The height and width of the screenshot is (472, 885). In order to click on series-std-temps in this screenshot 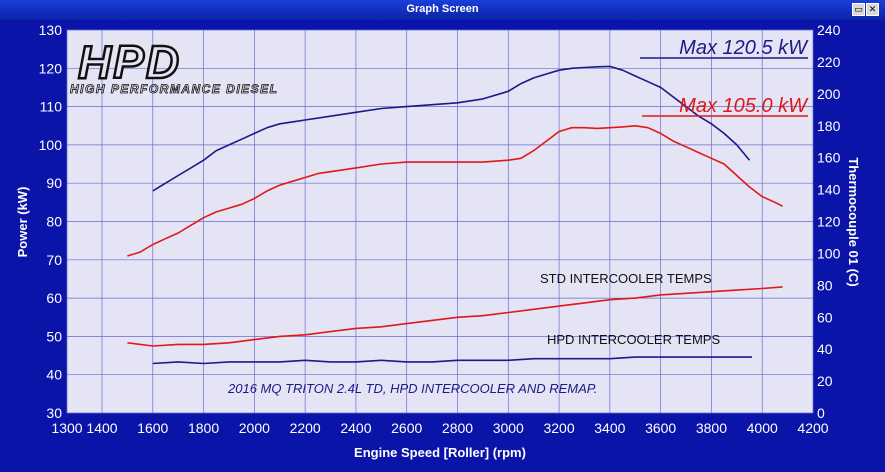, I will do `click(455, 316)`.